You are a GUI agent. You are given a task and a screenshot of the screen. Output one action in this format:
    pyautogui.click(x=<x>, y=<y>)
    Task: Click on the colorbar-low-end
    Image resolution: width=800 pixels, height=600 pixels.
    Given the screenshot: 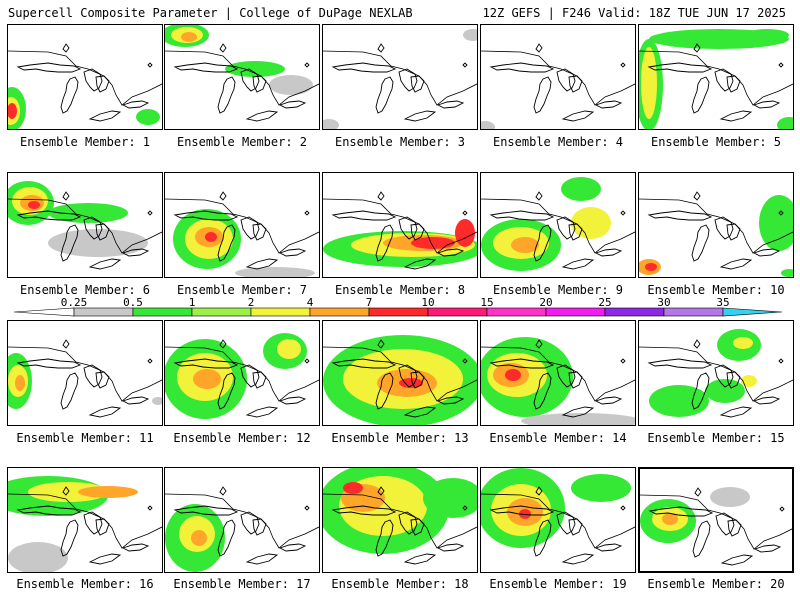 What is the action you would take?
    pyautogui.click(x=44, y=312)
    